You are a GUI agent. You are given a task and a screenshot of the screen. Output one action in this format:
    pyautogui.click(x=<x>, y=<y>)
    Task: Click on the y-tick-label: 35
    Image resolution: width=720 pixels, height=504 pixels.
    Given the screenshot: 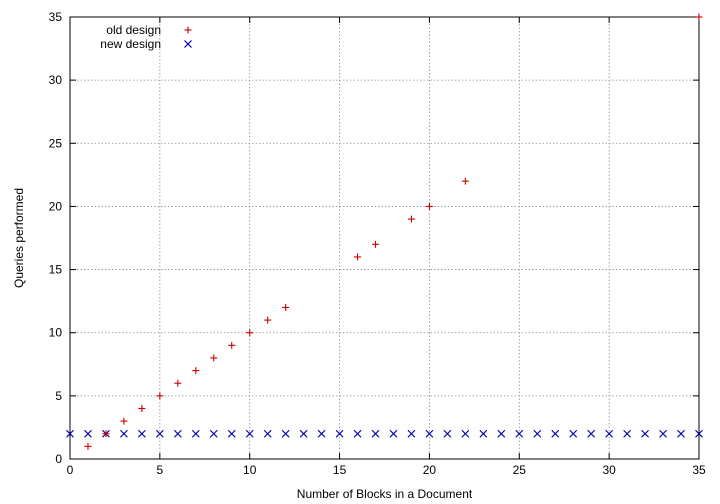 What is the action you would take?
    pyautogui.click(x=56, y=17)
    